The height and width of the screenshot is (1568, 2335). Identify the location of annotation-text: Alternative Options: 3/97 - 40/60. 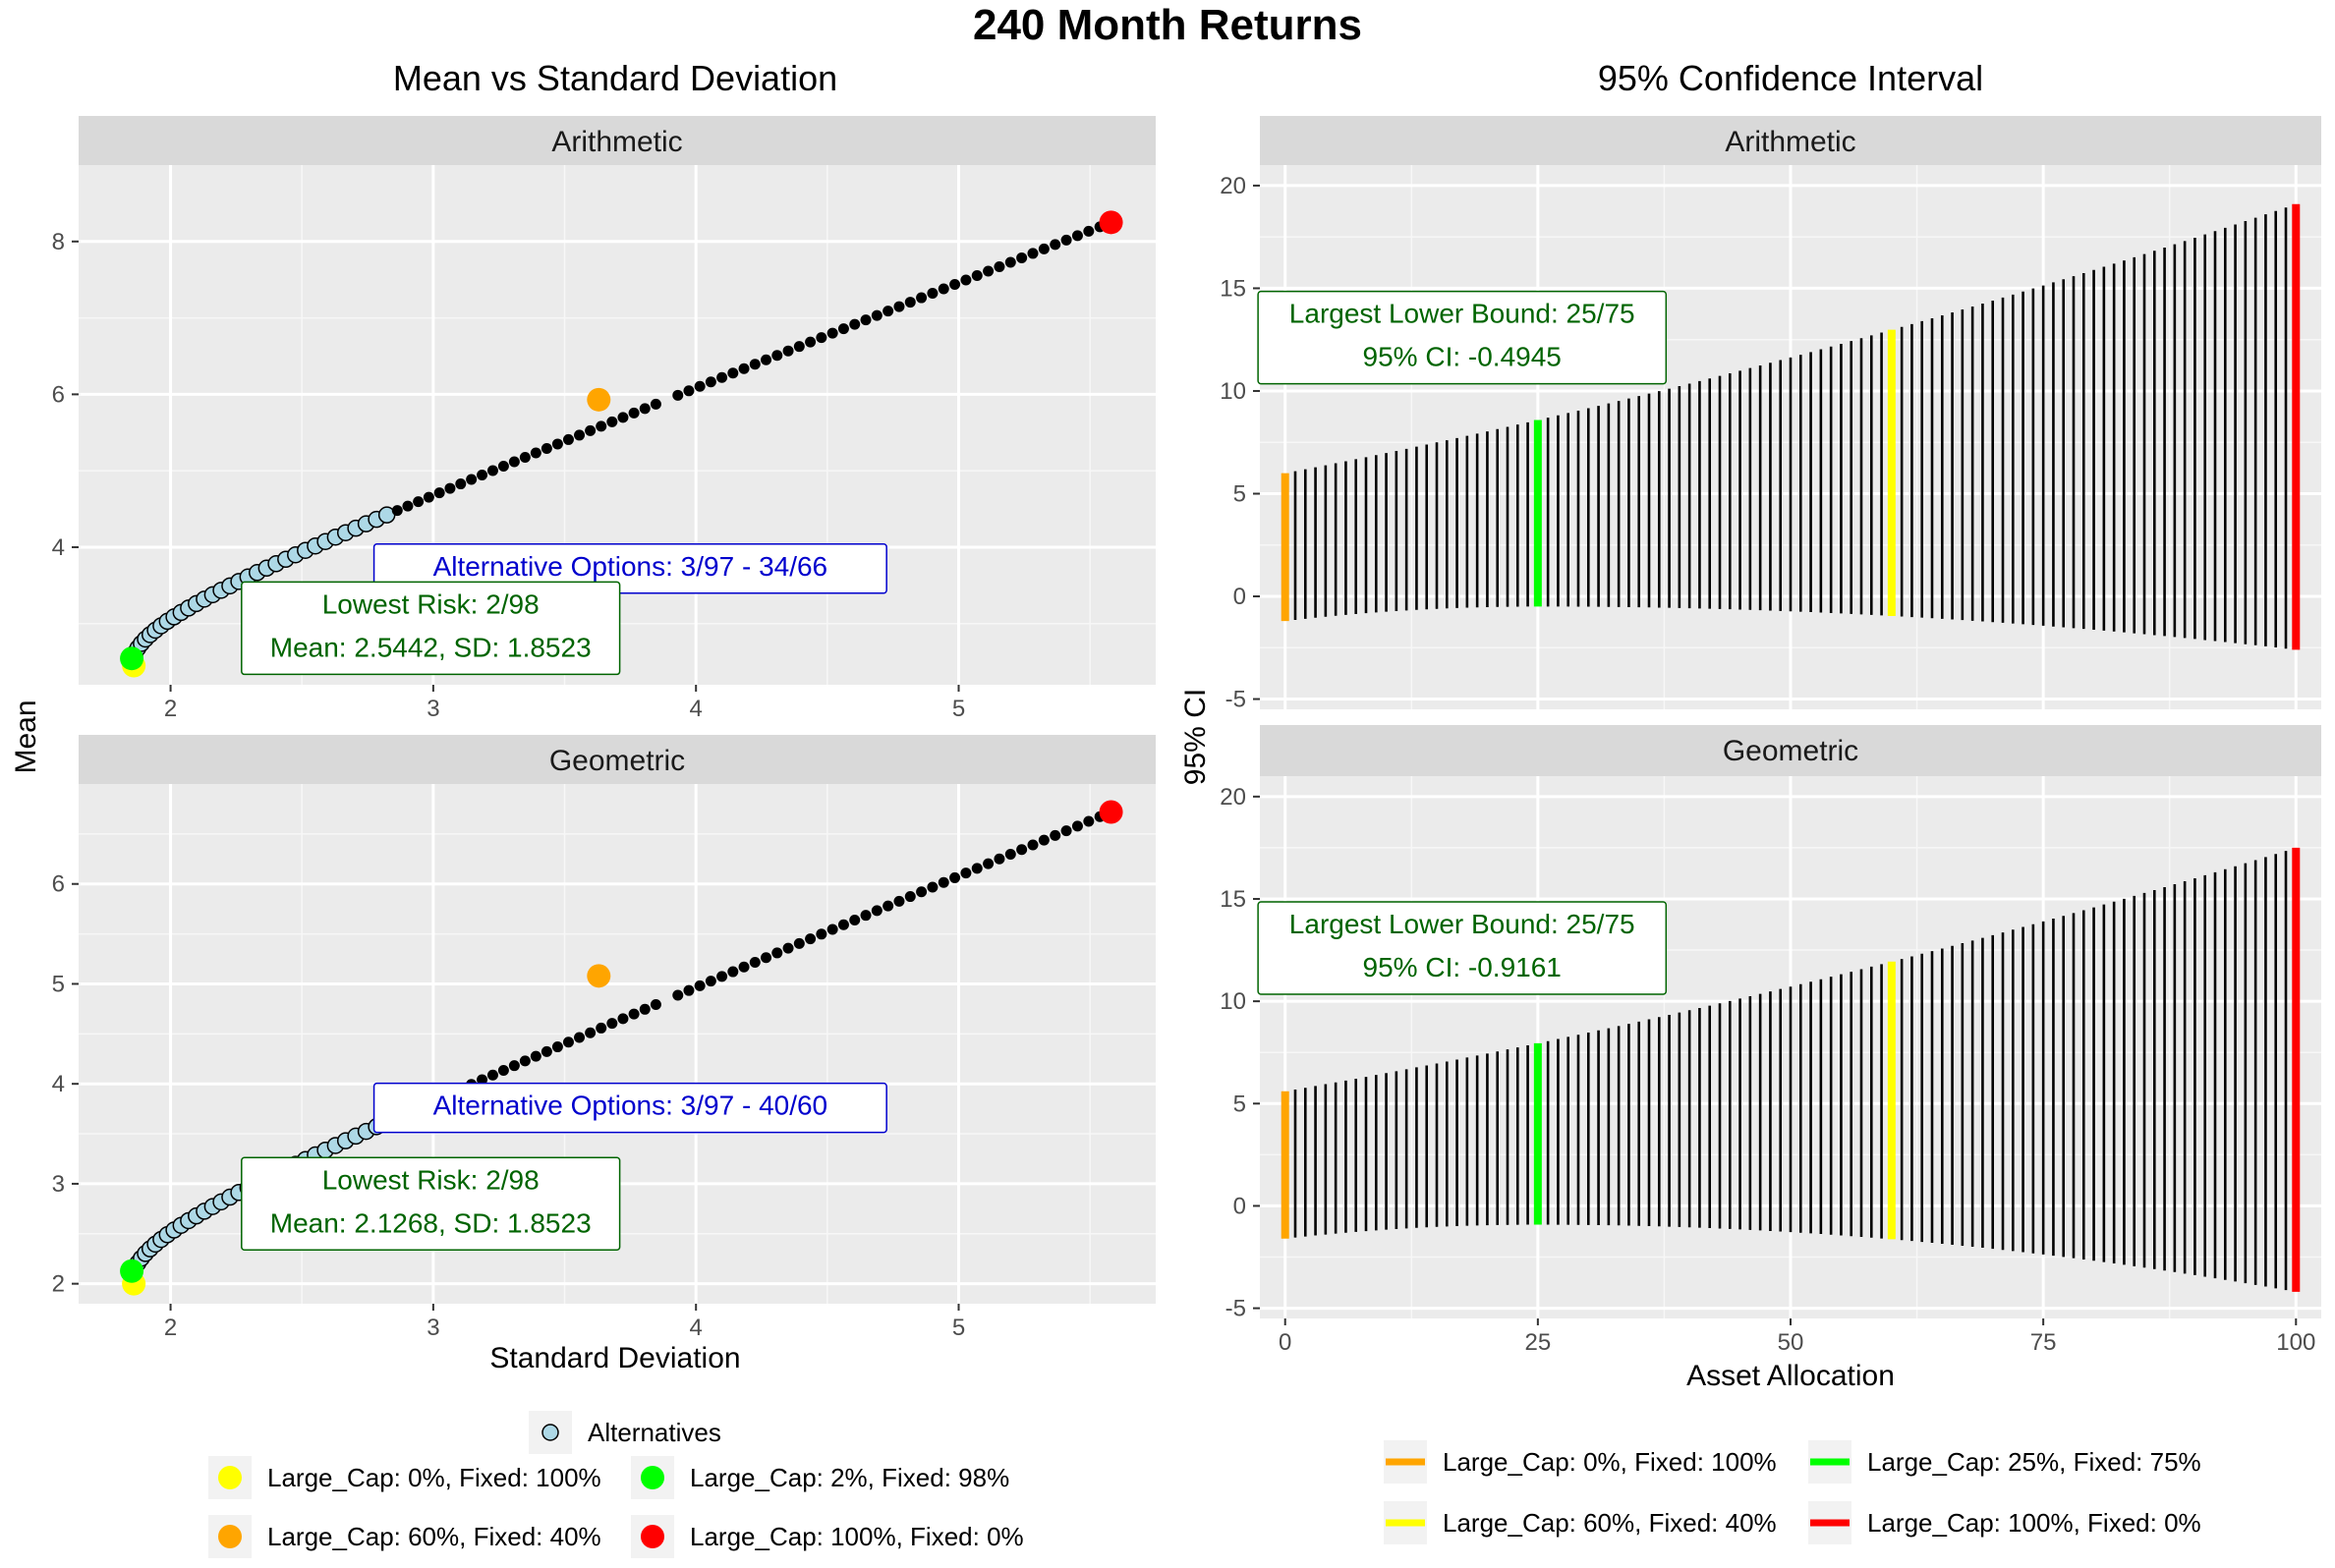
(630, 1106).